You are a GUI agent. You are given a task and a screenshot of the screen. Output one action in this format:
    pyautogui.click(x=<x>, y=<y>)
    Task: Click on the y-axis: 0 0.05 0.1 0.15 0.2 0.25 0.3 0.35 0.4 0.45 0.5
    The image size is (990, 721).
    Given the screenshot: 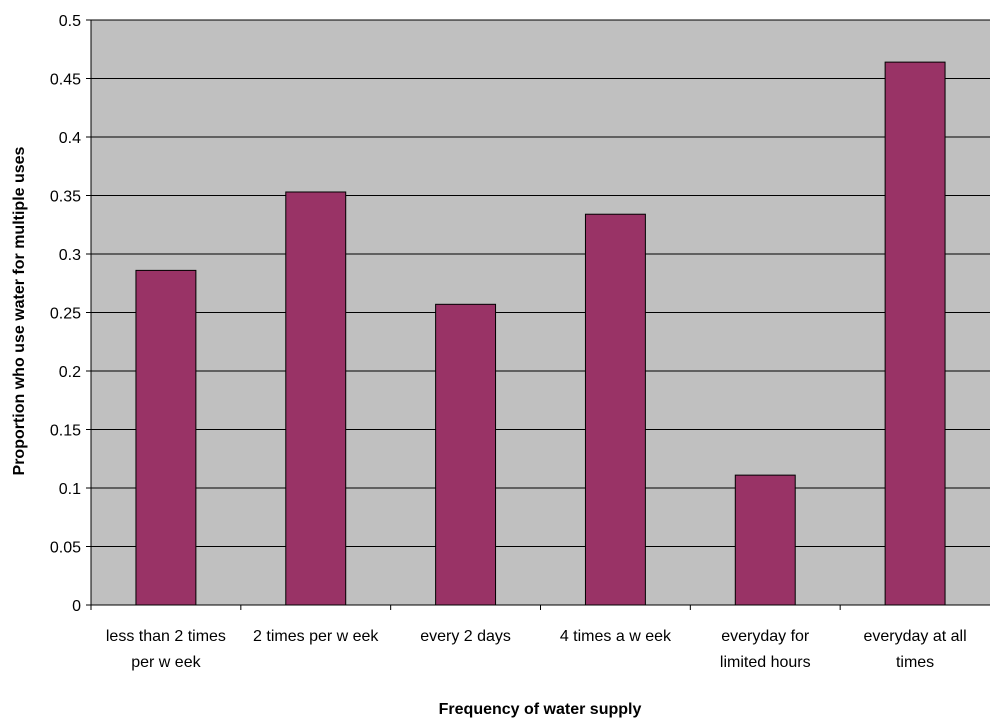 What is the action you would take?
    pyautogui.click(x=71, y=314)
    